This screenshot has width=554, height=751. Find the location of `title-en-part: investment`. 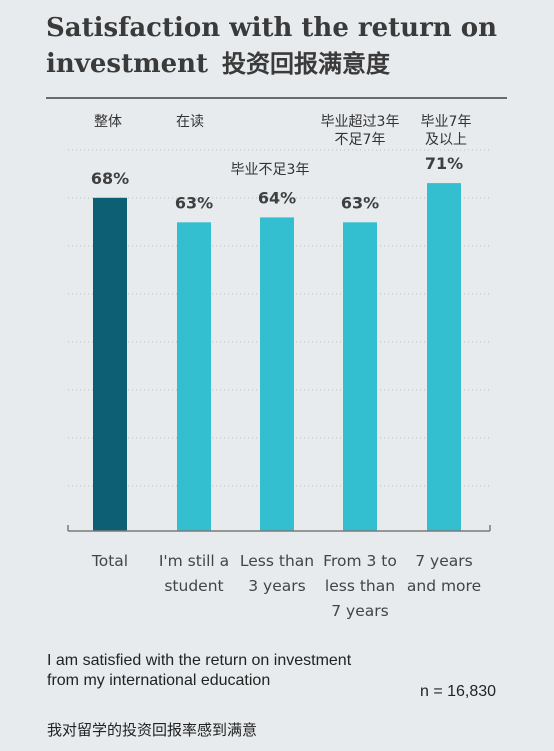

title-en-part: investment is located at coordinates (127, 64).